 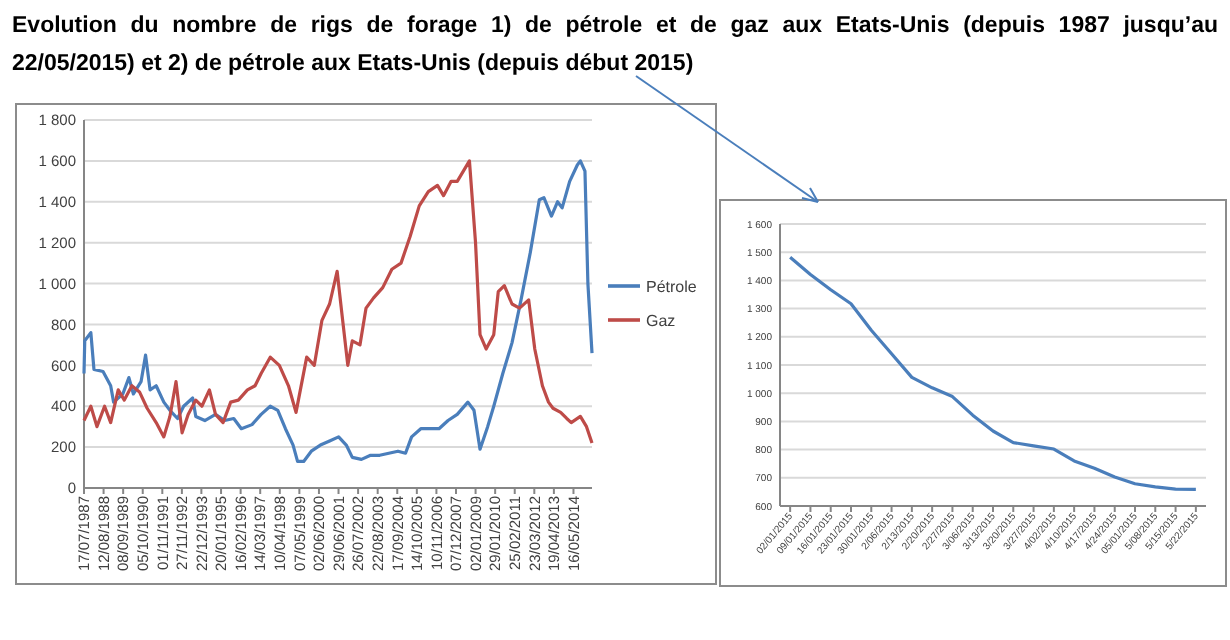 What do you see at coordinates (661, 320) in the screenshot?
I see `legend-label: Gaz` at bounding box center [661, 320].